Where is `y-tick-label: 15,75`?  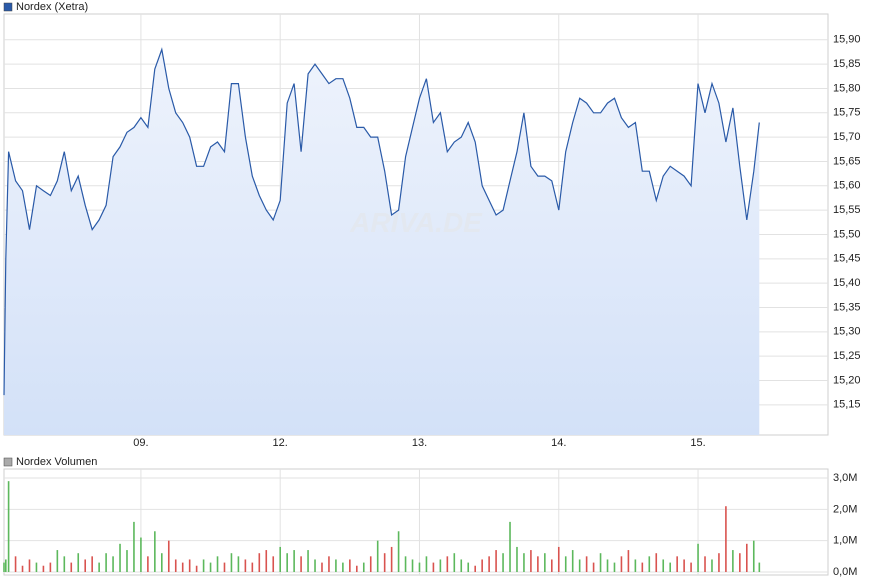
y-tick-label: 15,75 is located at coordinates (847, 113).